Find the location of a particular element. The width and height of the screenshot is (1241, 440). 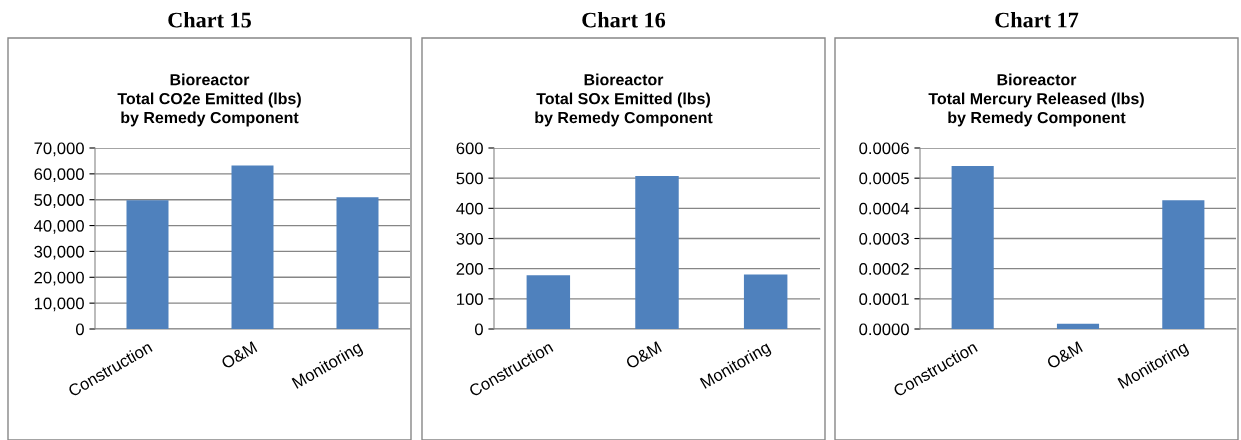

y-tick-label: 0.0000 is located at coordinates (884, 329).